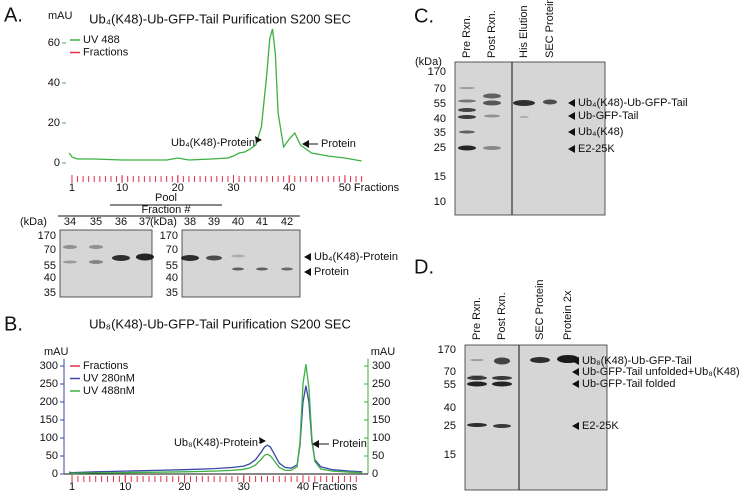 The height and width of the screenshot is (494, 754). I want to click on band-label: E2-25K, so click(596, 149).